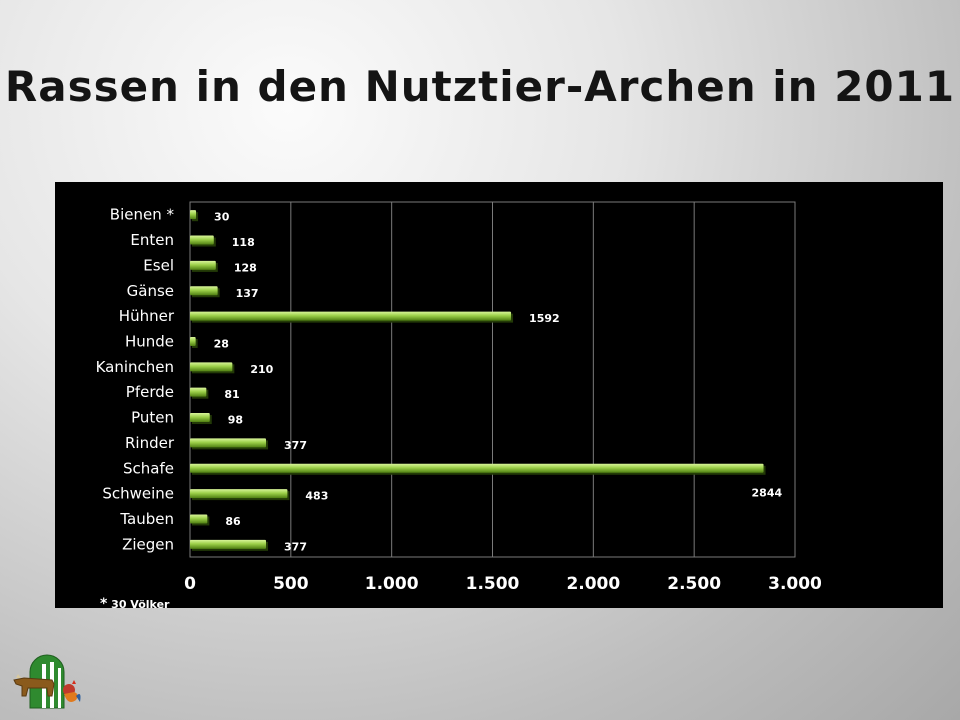 This screenshot has width=960, height=720. Describe the element at coordinates (291, 584) in the screenshot. I see `x-tick-label: 500` at that location.